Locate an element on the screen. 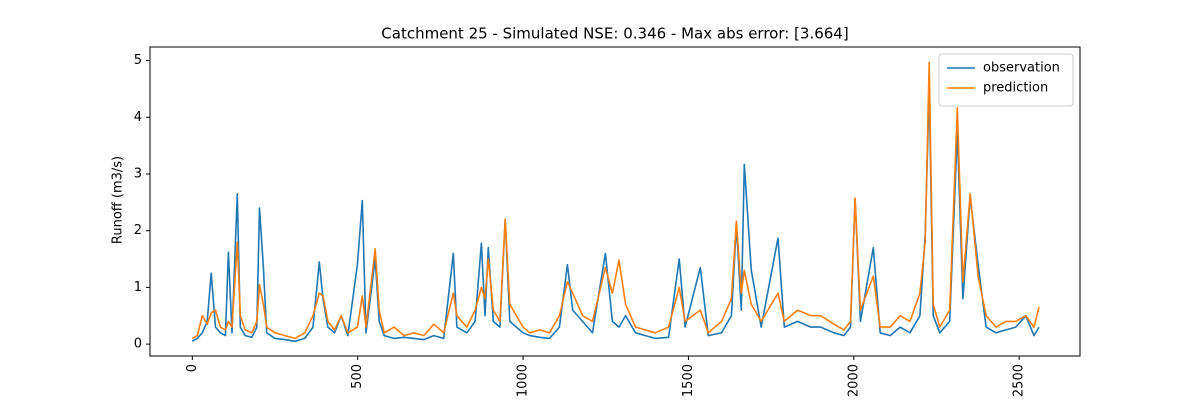 Image resolution: width=1200 pixels, height=404 pixels. y-tick-label: 3 is located at coordinates (138, 174).